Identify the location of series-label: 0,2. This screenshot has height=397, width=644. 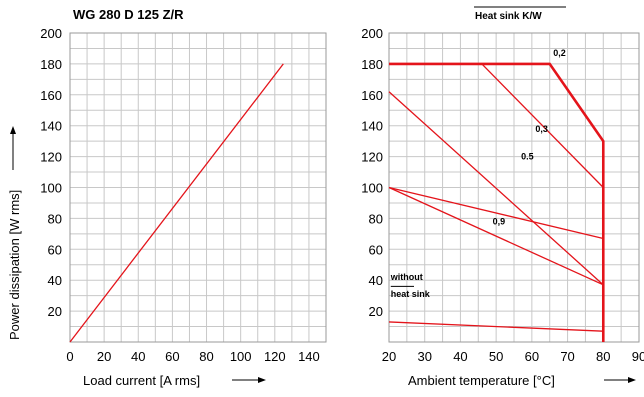
(559, 53).